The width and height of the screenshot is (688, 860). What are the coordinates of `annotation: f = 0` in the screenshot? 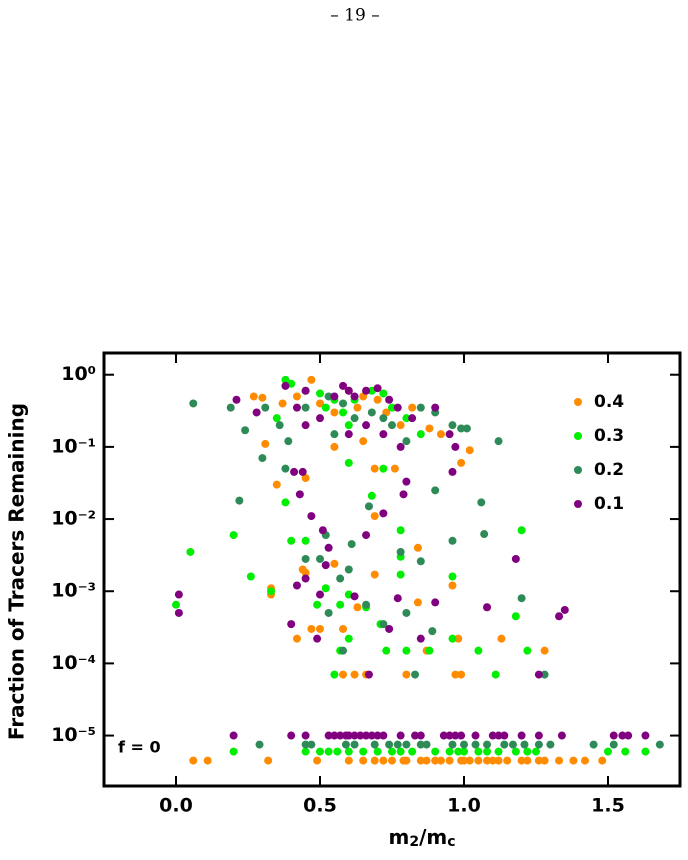 It's located at (139, 747).